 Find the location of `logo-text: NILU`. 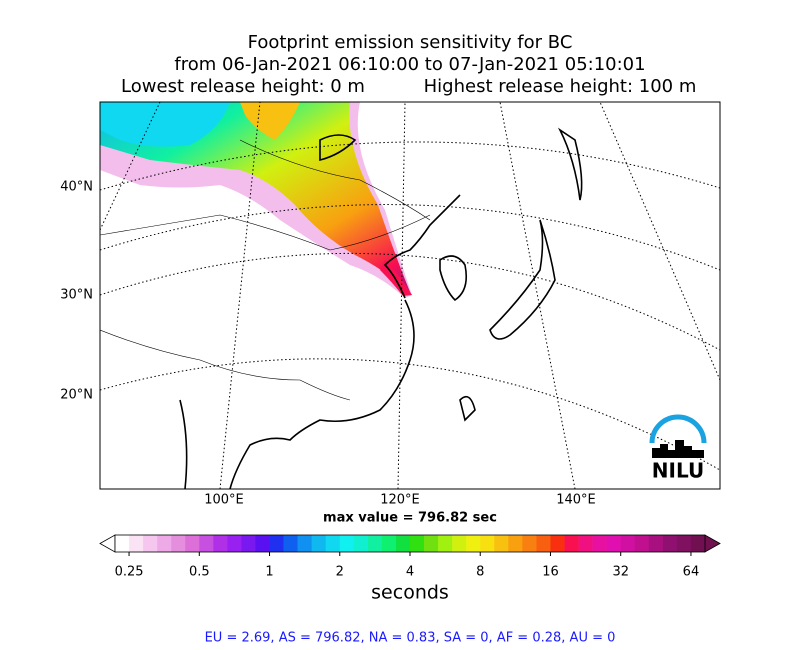

logo-text: NILU is located at coordinates (678, 471).